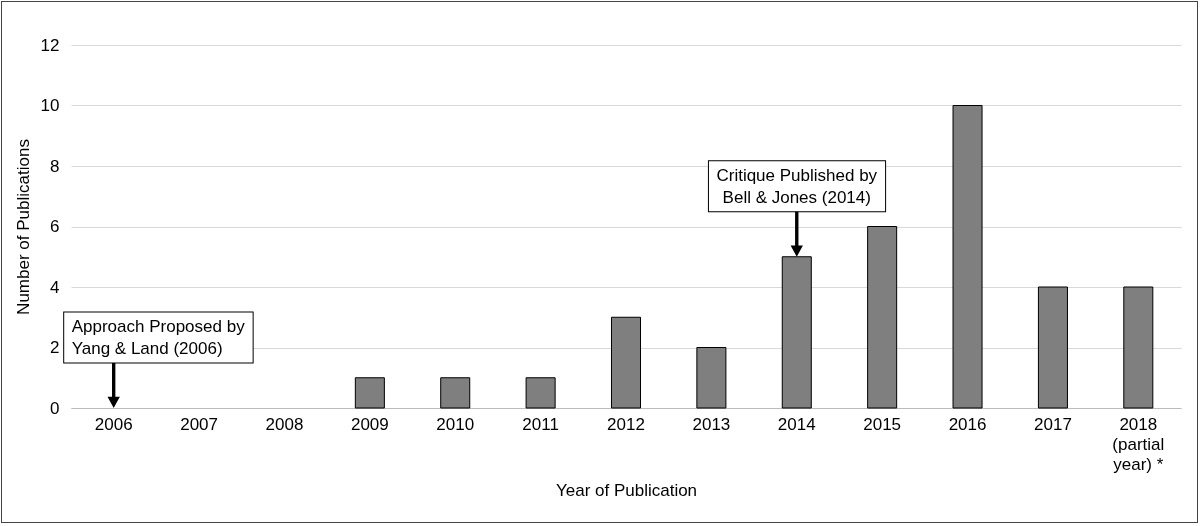  Describe the element at coordinates (158, 337) in the screenshot. I see `annotation: Approach Proposed by Yang & Land (2006)` at that location.